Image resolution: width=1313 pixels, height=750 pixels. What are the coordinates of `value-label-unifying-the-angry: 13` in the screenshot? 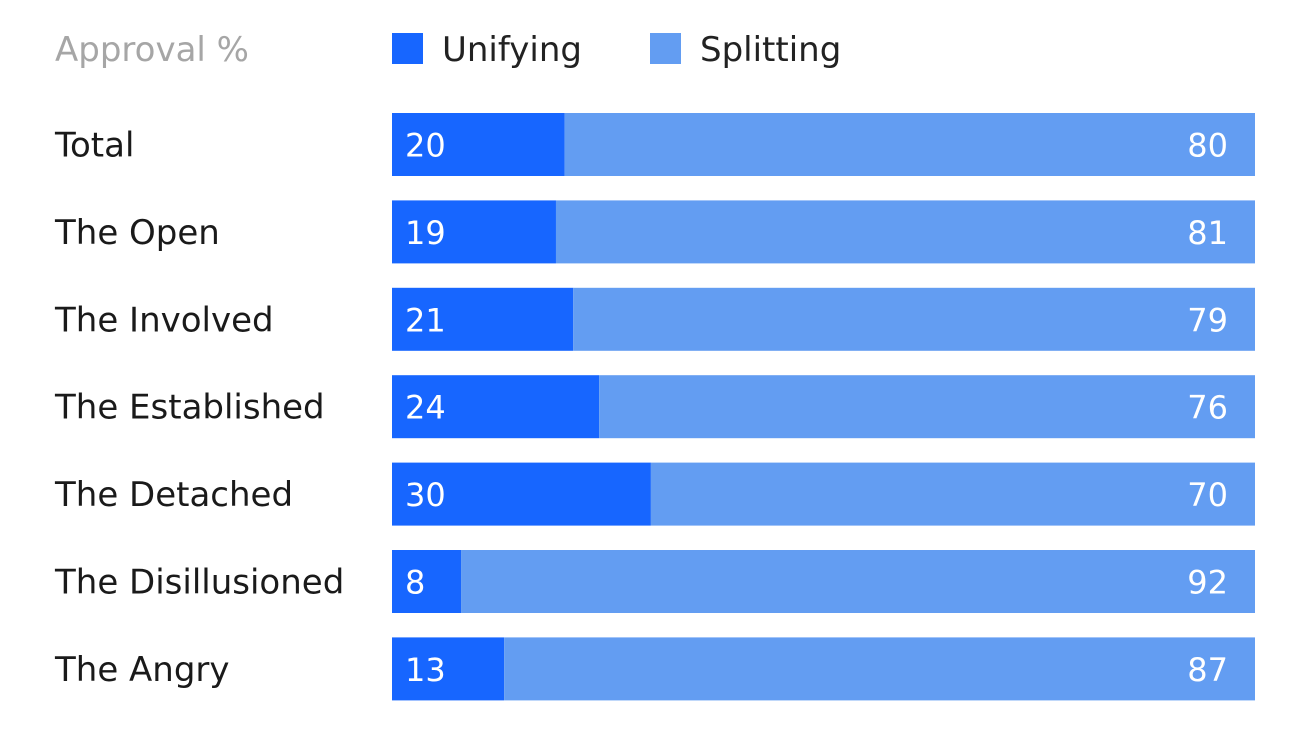 It's located at (425, 670).